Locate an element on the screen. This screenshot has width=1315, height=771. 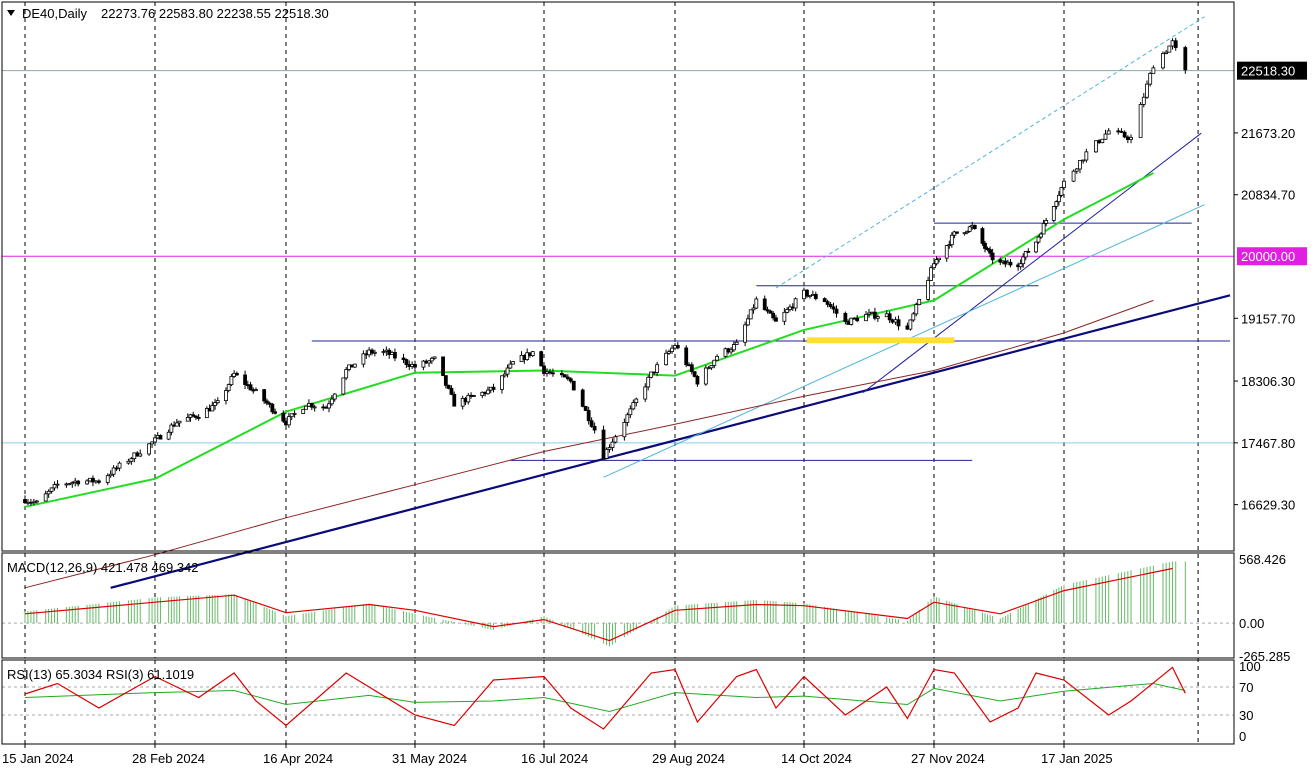
time-tick-label: 15 Jan 2024 is located at coordinates (38, 758).